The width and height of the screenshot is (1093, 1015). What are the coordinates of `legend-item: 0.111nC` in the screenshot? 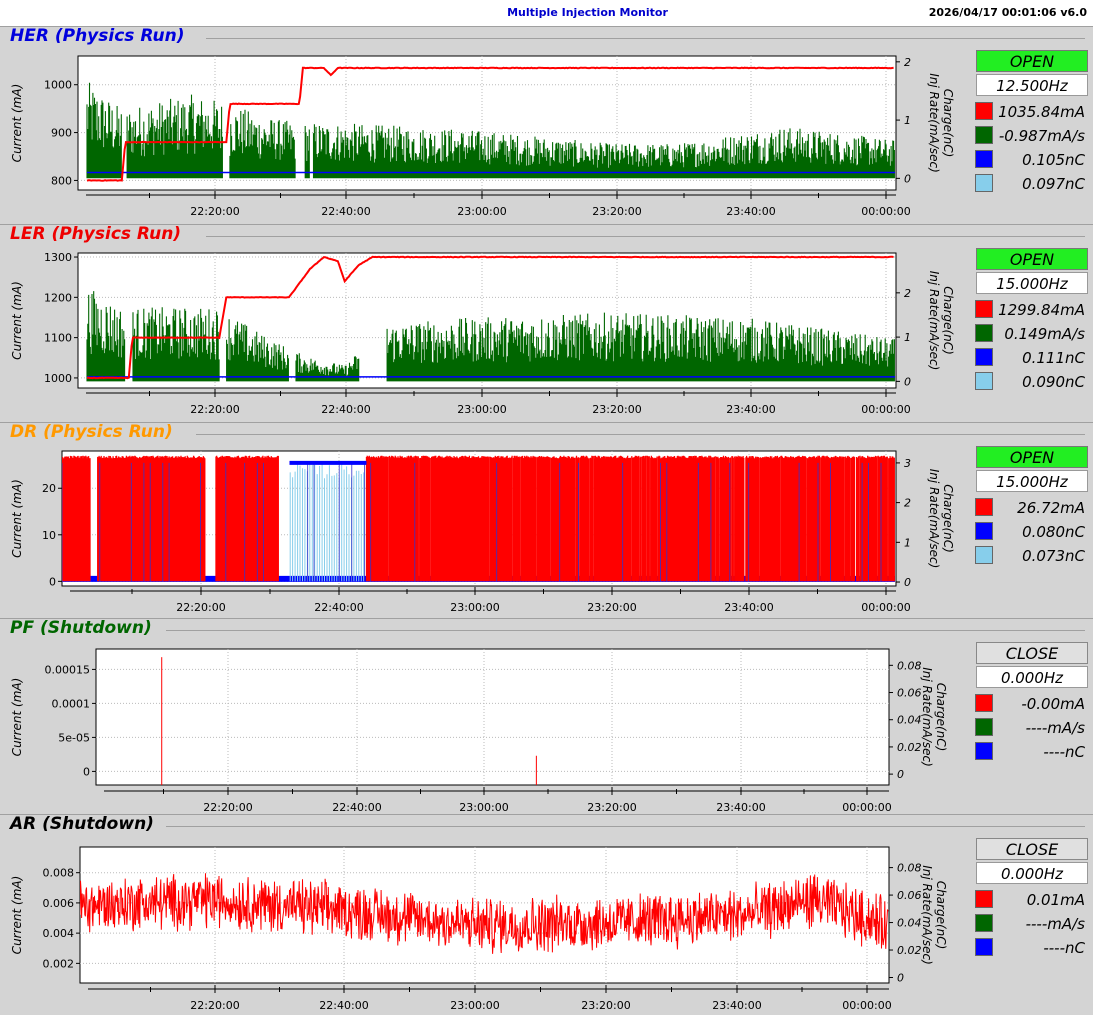 It's located at (1034, 358).